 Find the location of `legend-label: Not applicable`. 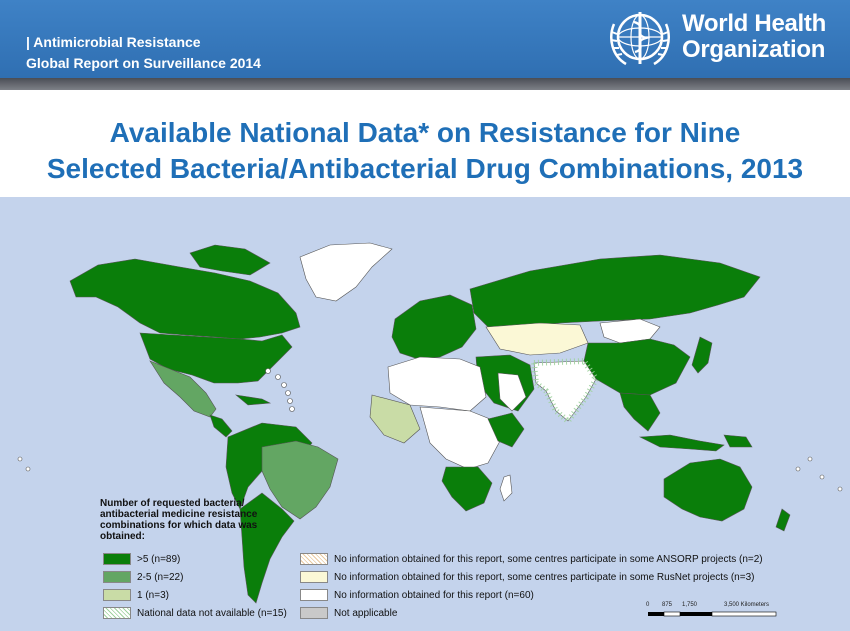

legend-label: Not applicable is located at coordinates (366, 613).